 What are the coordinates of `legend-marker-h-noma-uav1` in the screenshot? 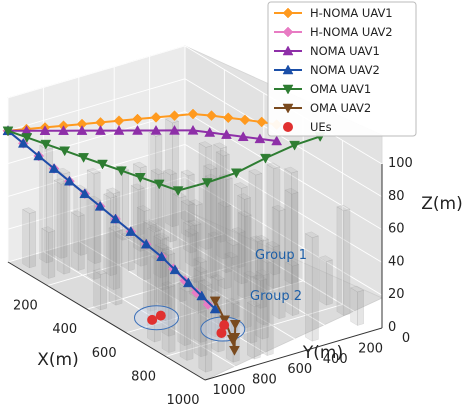 It's located at (288, 13).